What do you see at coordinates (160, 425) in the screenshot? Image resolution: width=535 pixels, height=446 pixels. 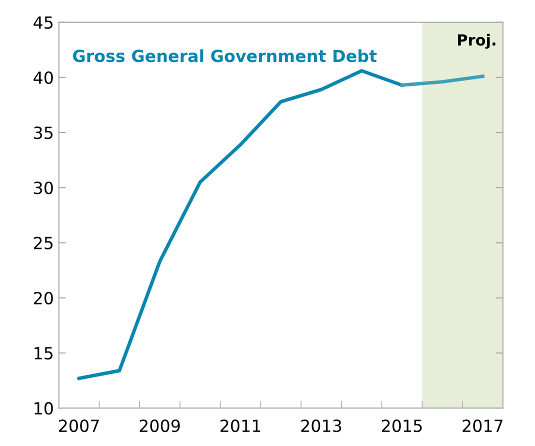 I see `x-tick-label: 2009` at bounding box center [160, 425].